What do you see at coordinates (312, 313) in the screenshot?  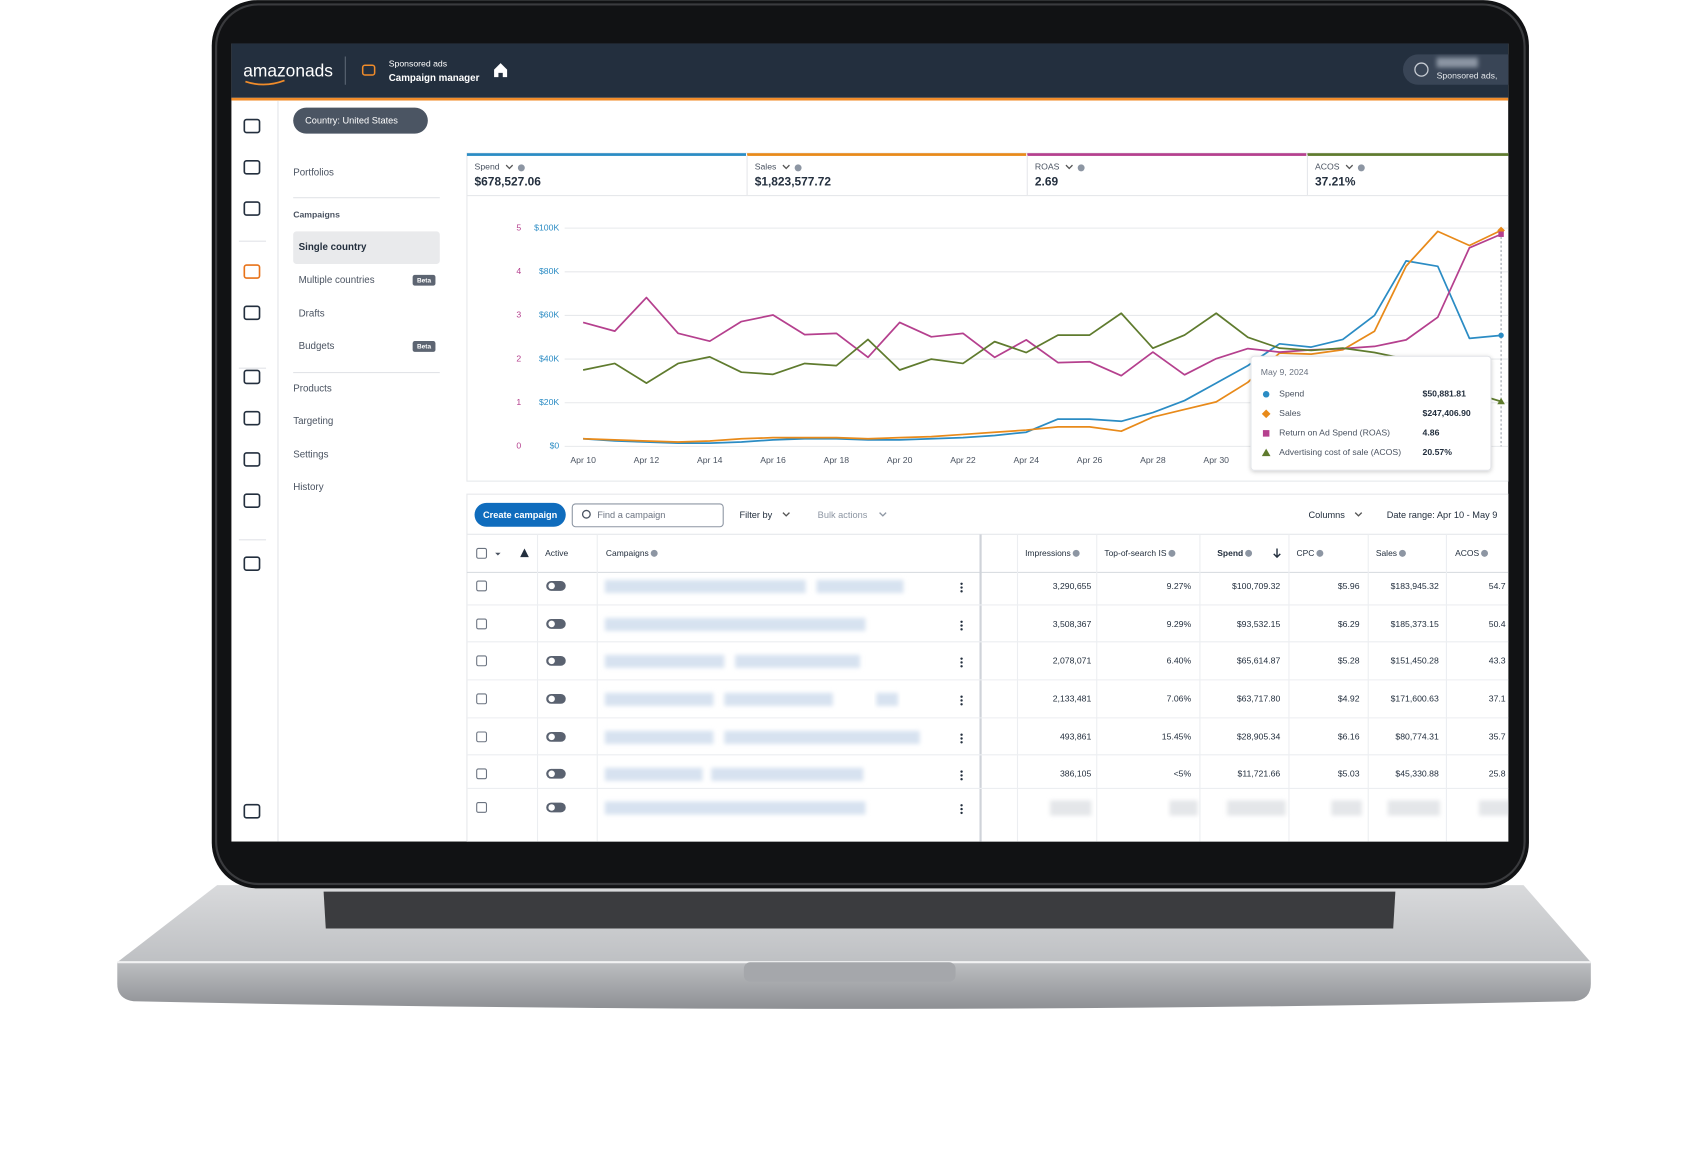 I see `nav-item: Drafts` at bounding box center [312, 313].